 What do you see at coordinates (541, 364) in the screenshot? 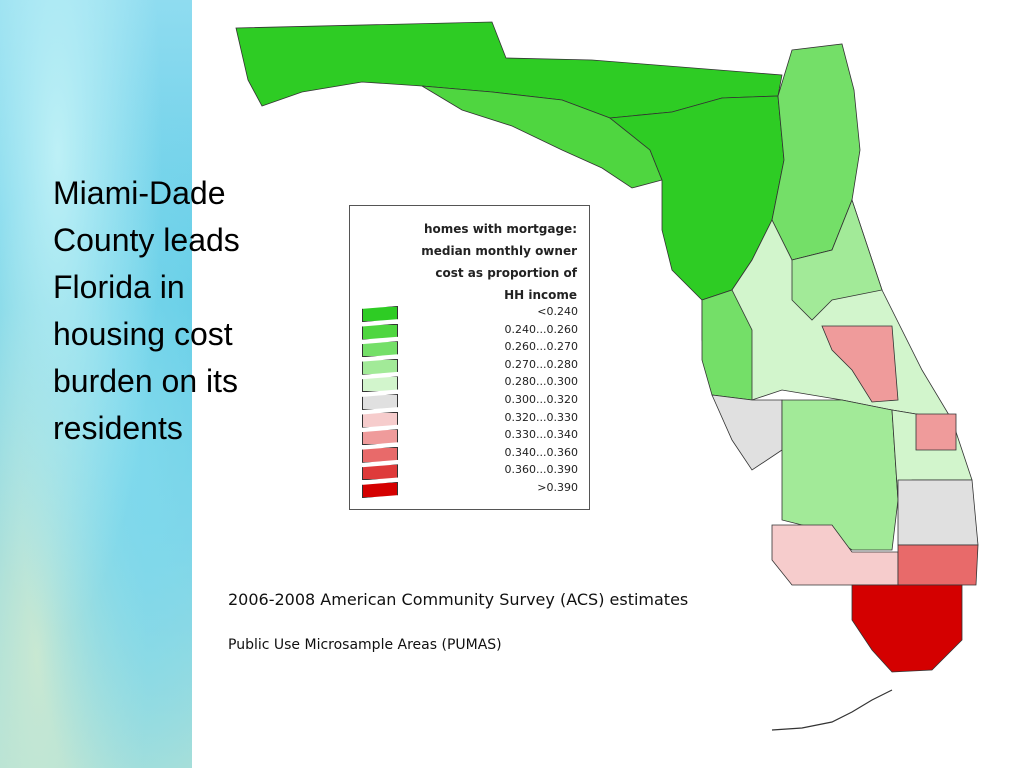
I see `legend-label: 0.270...0.280` at bounding box center [541, 364].